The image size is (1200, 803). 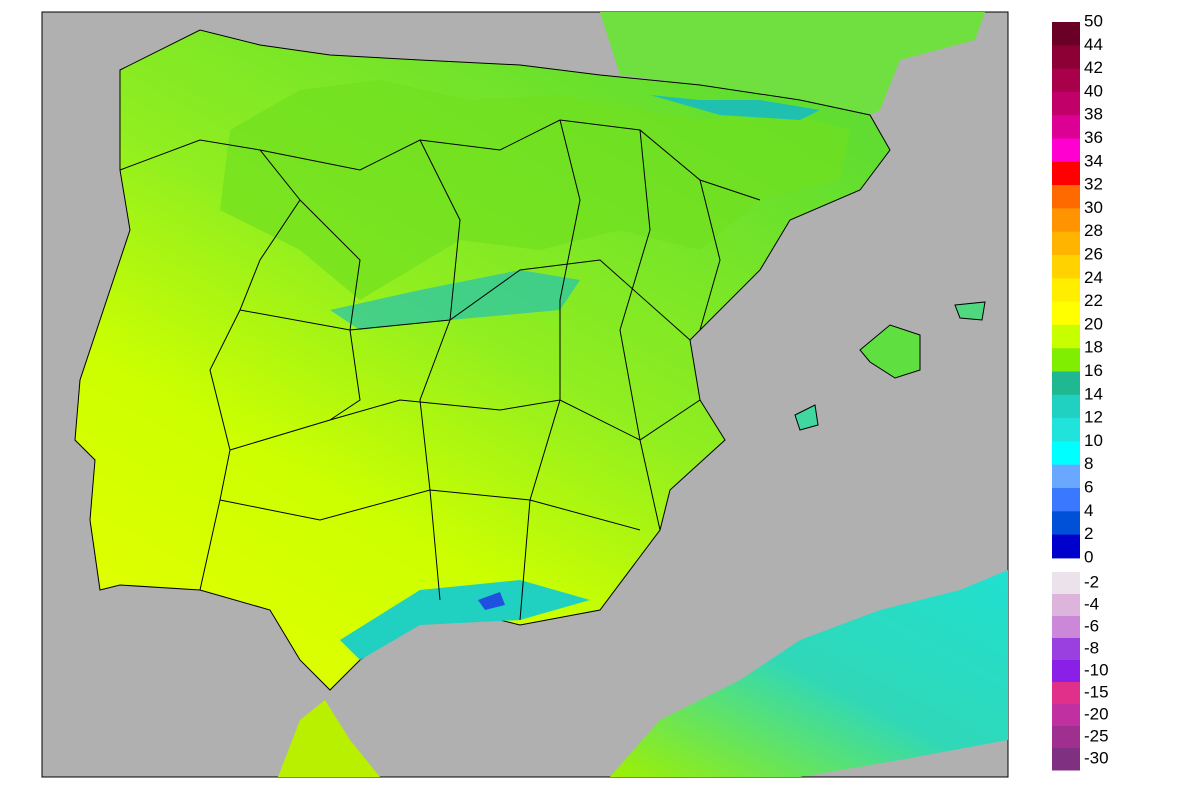 I want to click on legend-tick-label: 16, so click(x=1093, y=370).